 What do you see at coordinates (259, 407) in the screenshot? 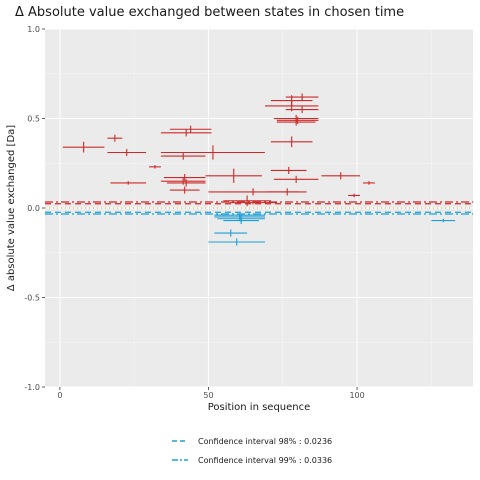
I see `x-axis-title: Position in sequence` at bounding box center [259, 407].